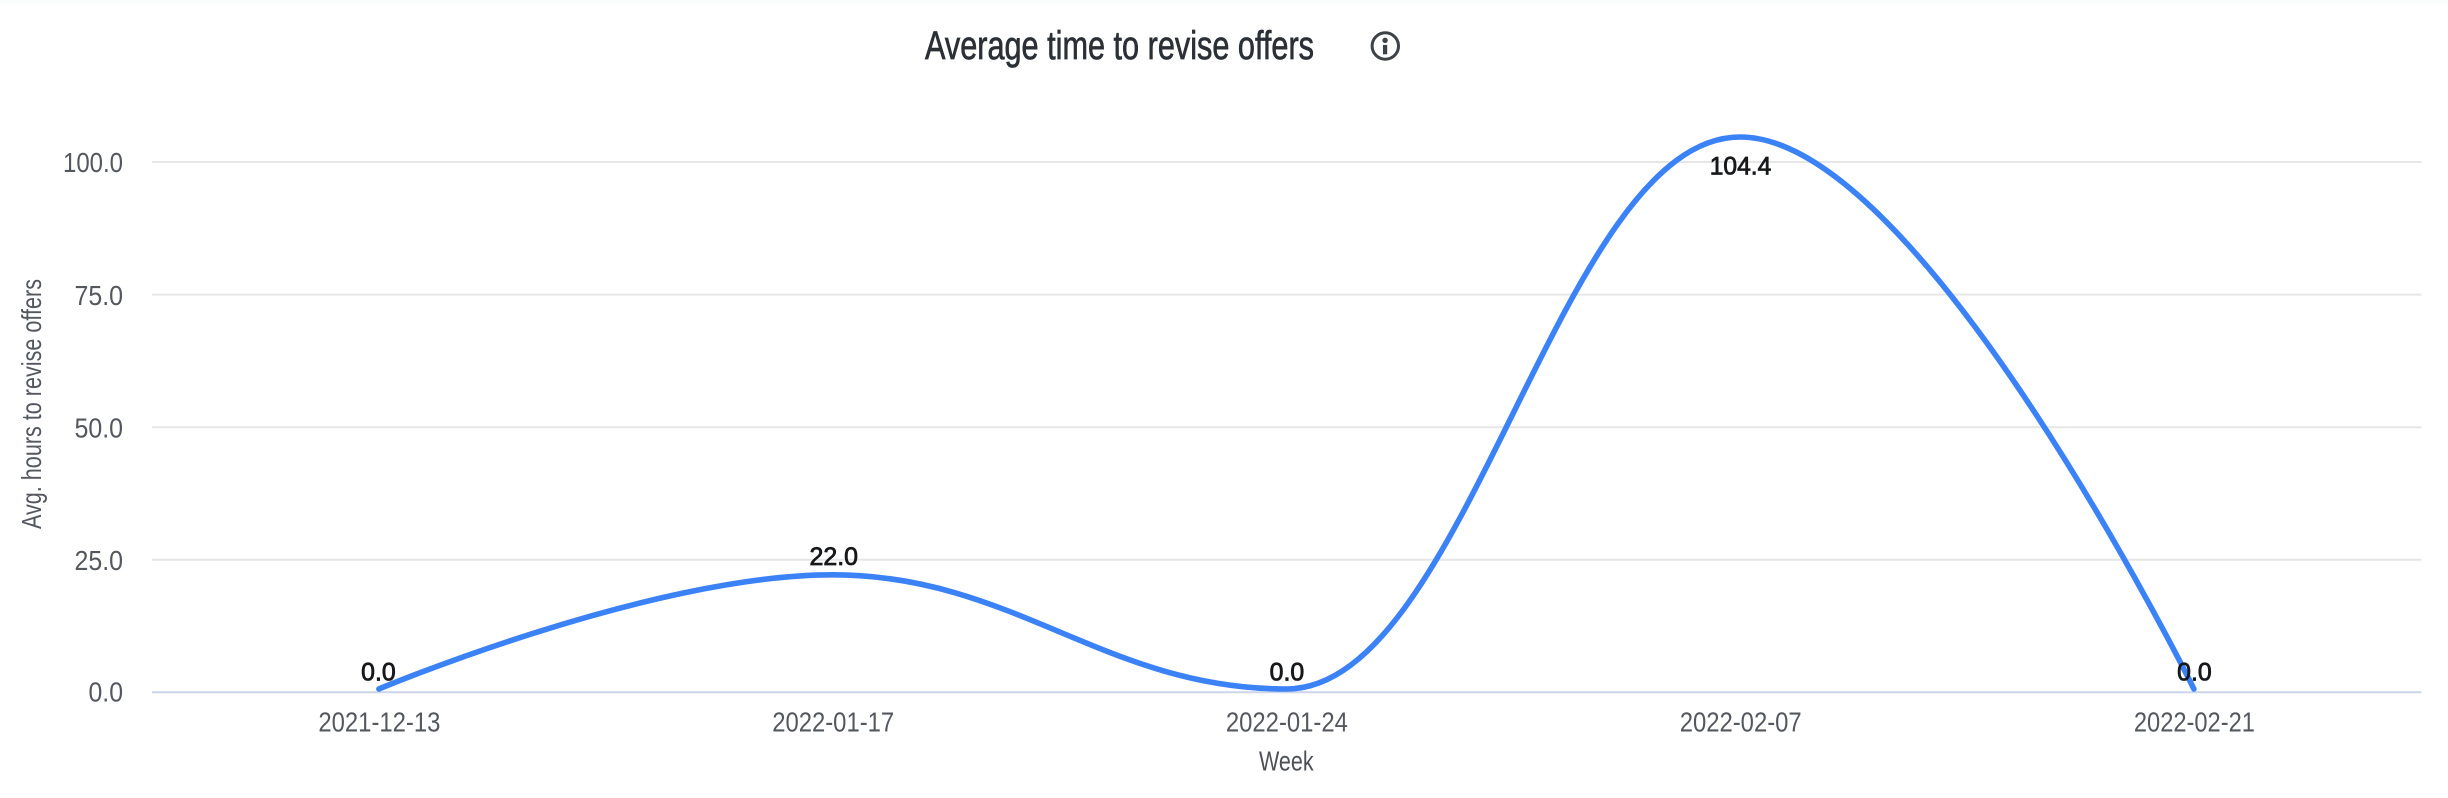  I want to click on svg-text: 2022-02-21, so click(2194, 722).